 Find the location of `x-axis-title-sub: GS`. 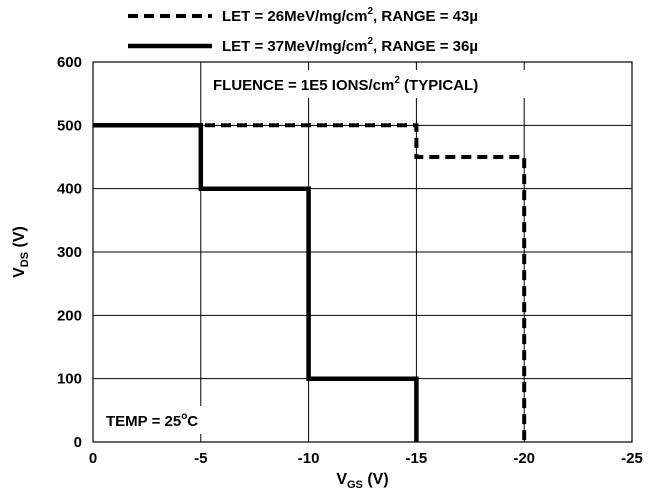

x-axis-title-sub: GS is located at coordinates (355, 485).